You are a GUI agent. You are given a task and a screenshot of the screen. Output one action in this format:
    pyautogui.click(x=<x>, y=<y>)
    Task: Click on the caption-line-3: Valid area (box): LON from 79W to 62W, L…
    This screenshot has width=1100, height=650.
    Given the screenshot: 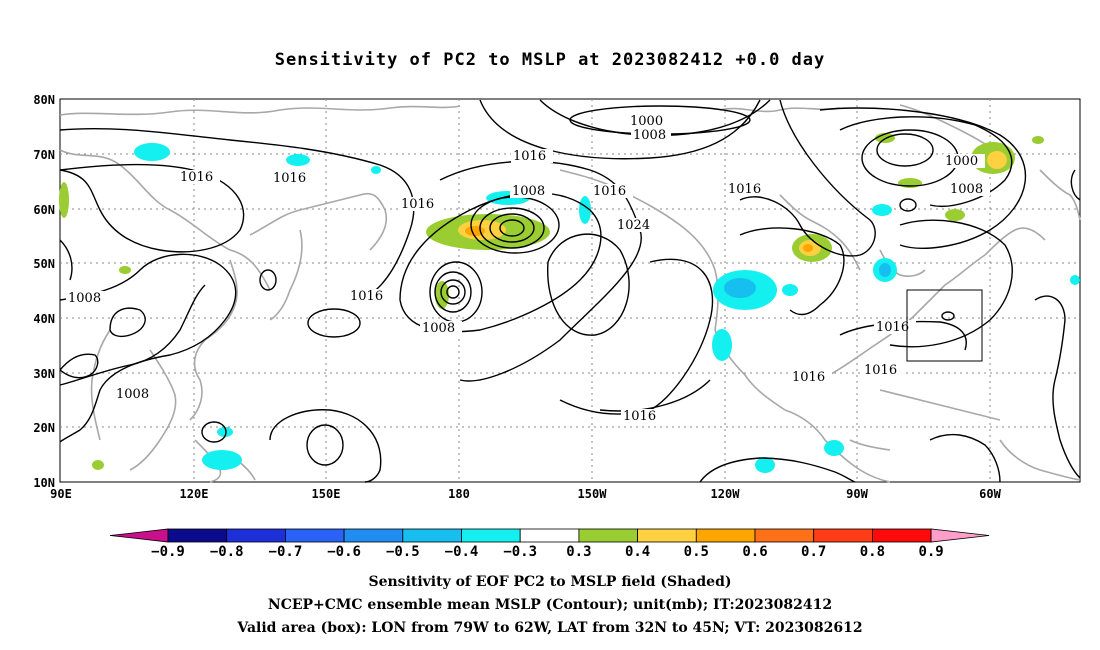 What is the action you would take?
    pyautogui.click(x=550, y=628)
    